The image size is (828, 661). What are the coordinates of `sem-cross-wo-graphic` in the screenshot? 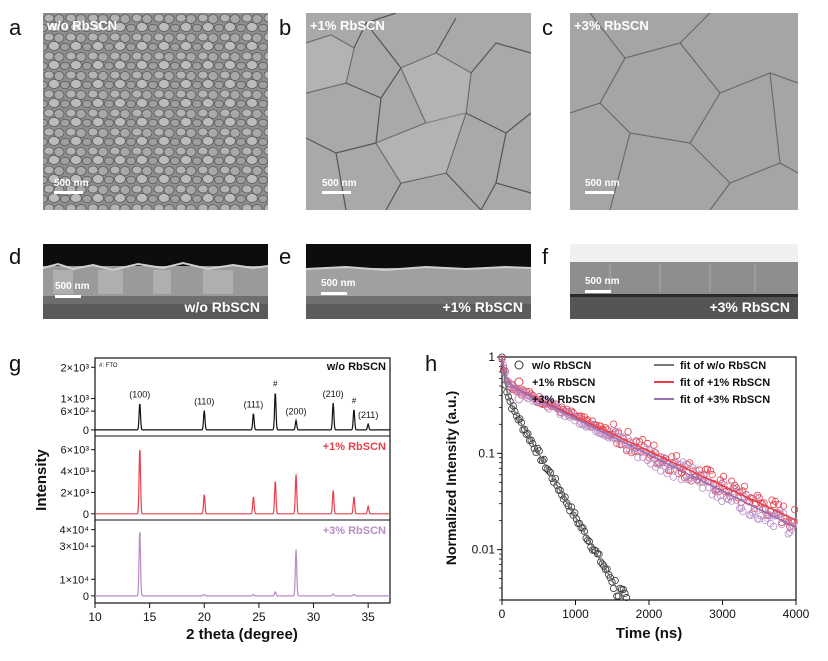 It's located at (155, 281).